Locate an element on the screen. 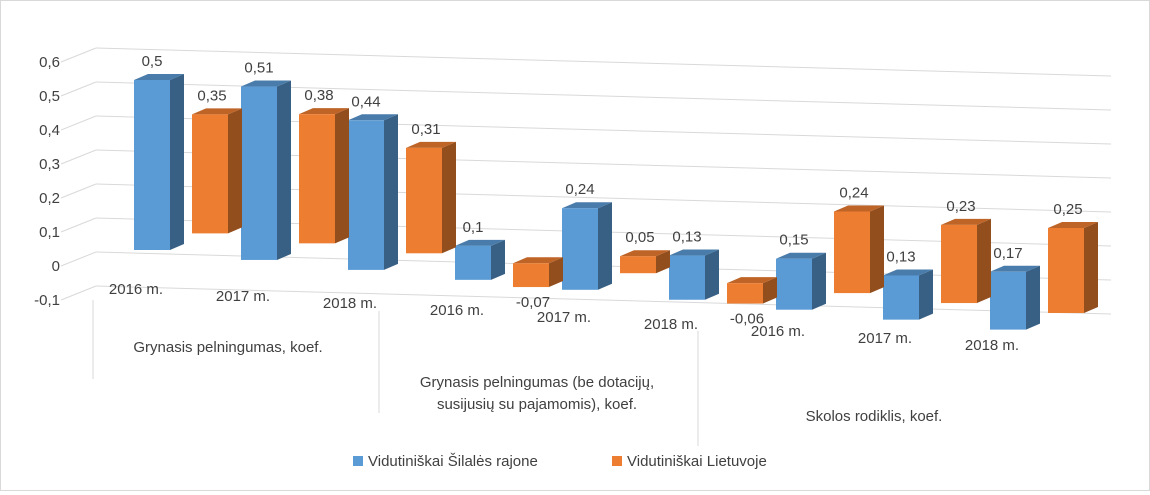 Image resolution: width=1150 pixels, height=495 pixels. data-label: 0,15 is located at coordinates (793, 240).